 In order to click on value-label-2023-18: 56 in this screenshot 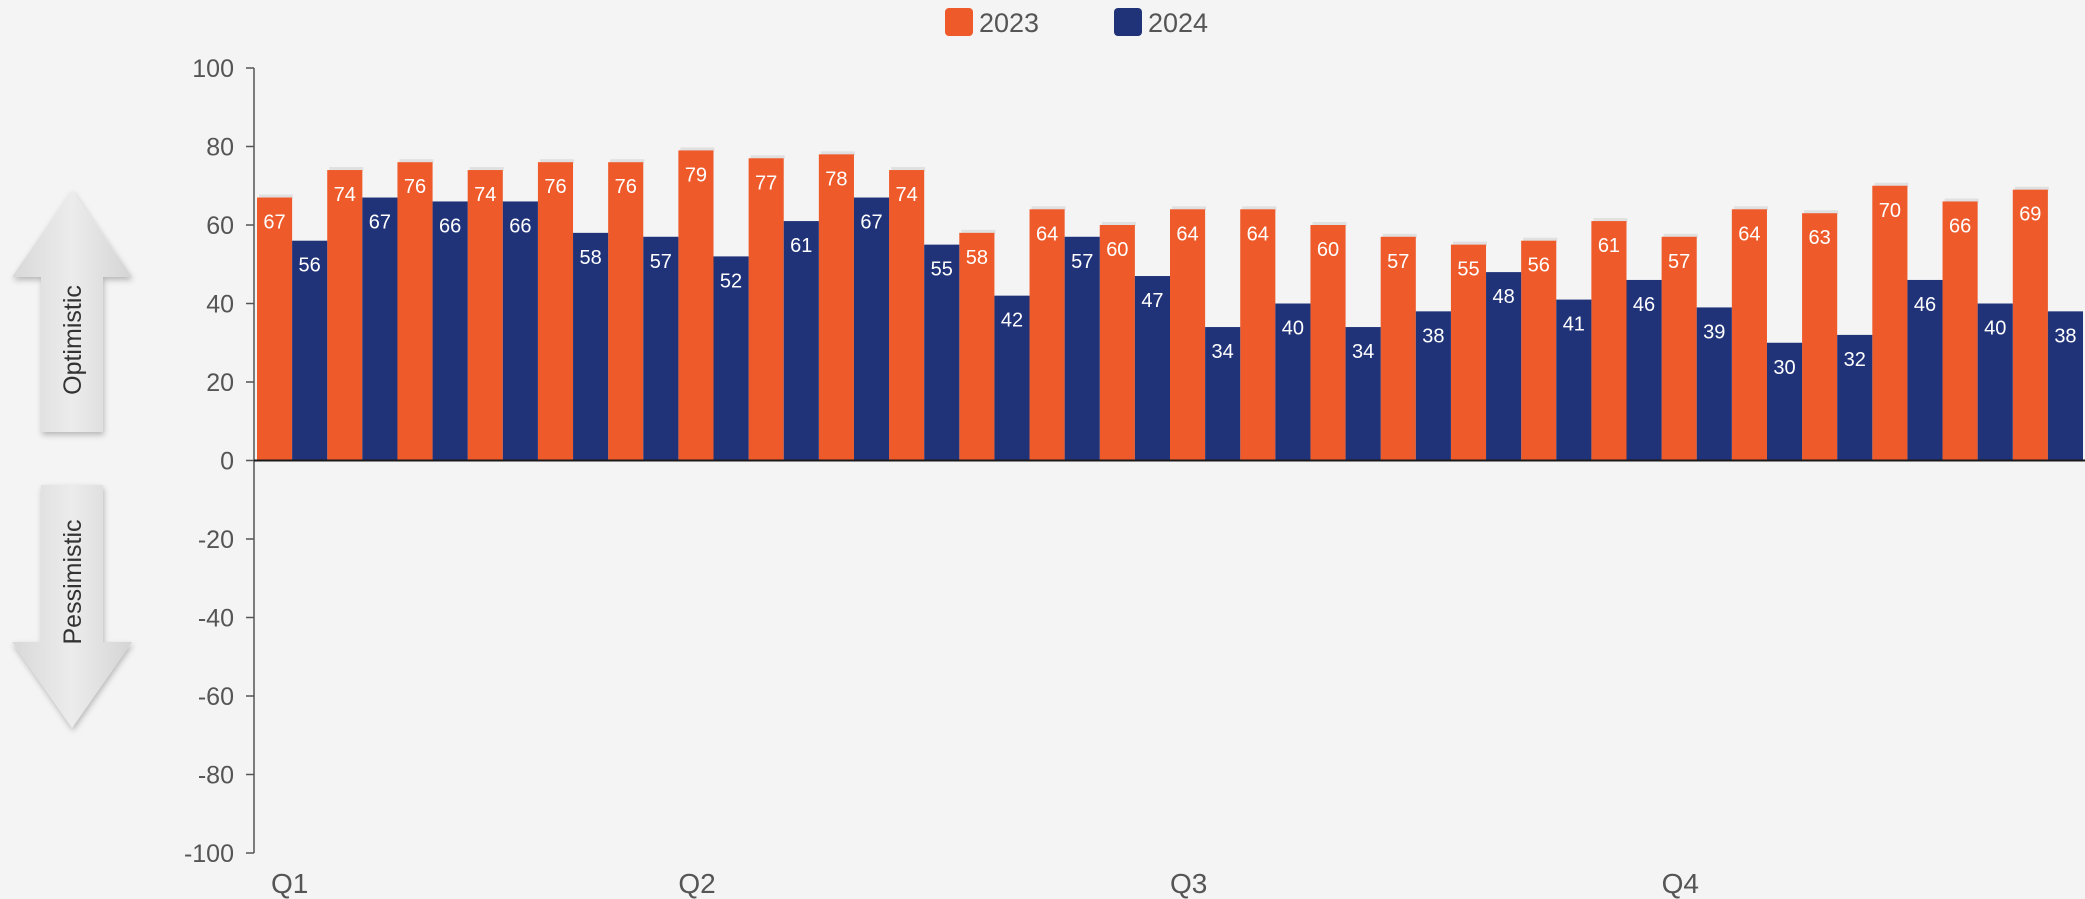, I will do `click(1539, 266)`.